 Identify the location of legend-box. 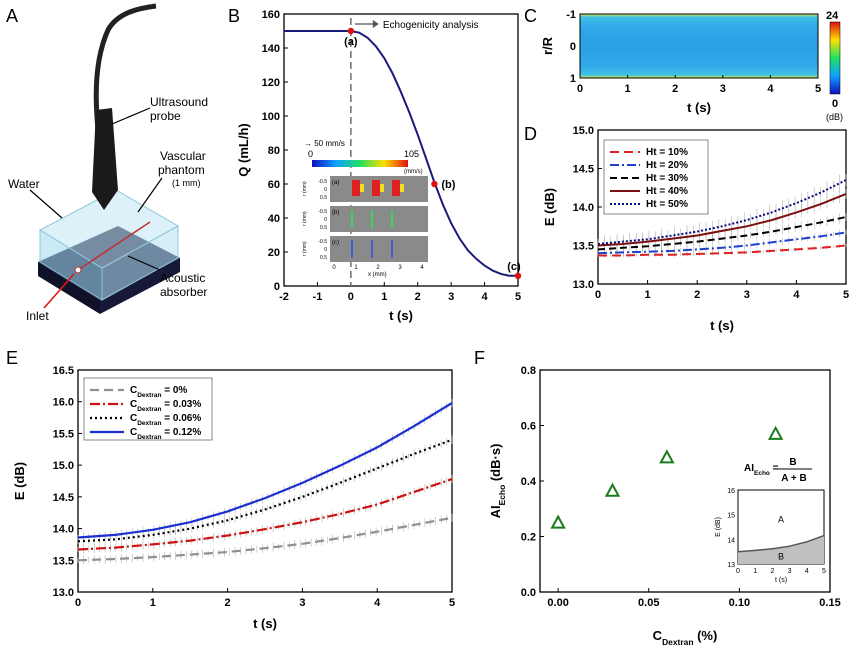
(148, 409).